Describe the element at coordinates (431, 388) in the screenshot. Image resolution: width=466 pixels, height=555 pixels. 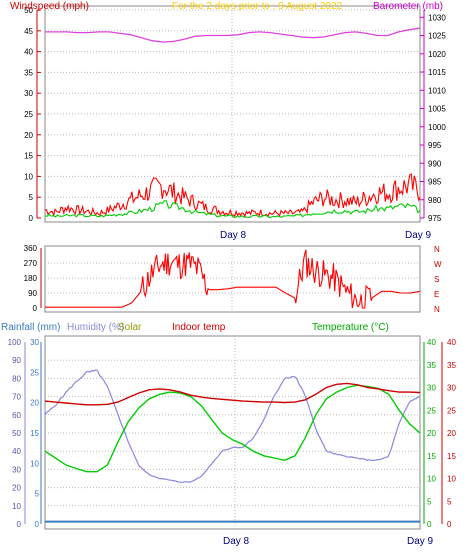
I see `temperature-tick-label: 30` at that location.